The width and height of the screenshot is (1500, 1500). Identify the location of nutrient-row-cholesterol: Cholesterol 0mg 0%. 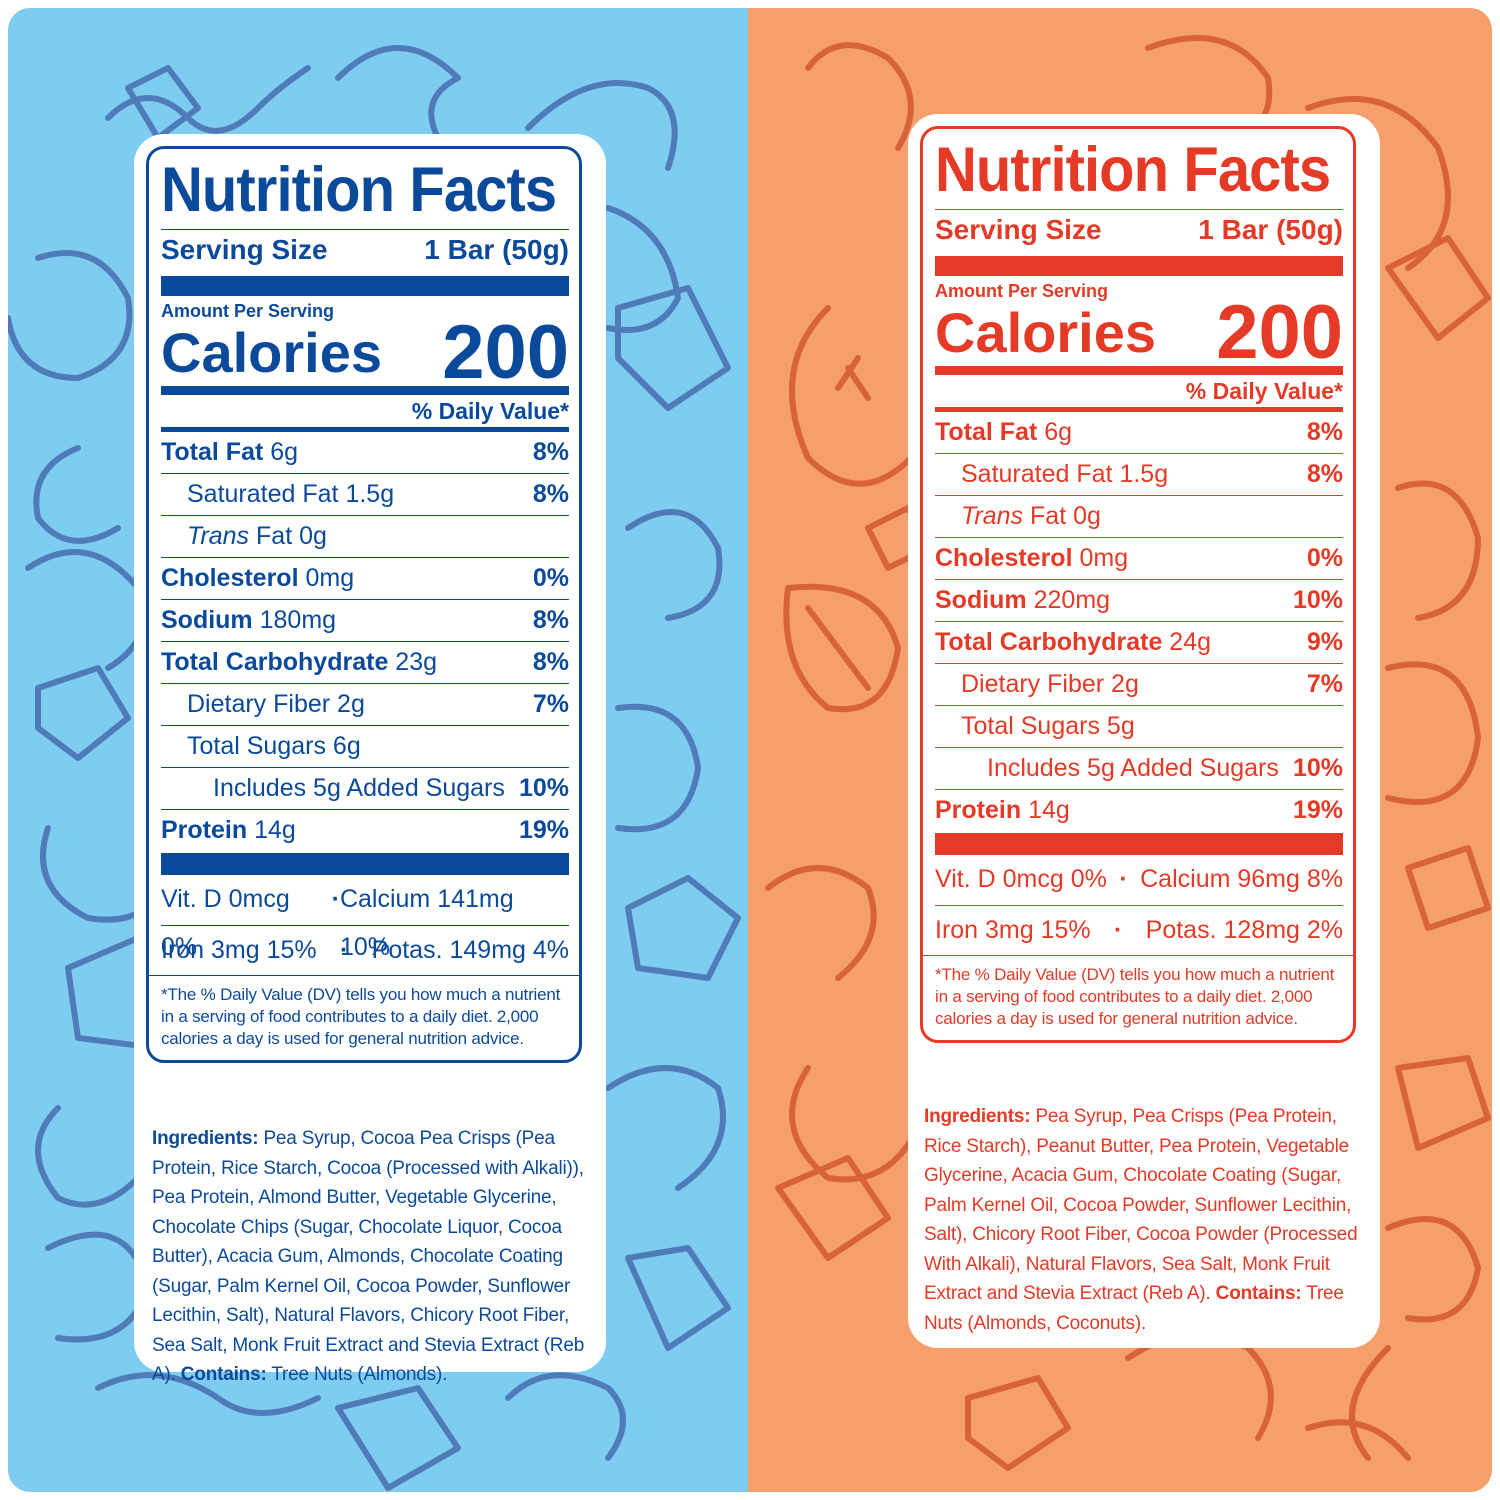
(365, 578).